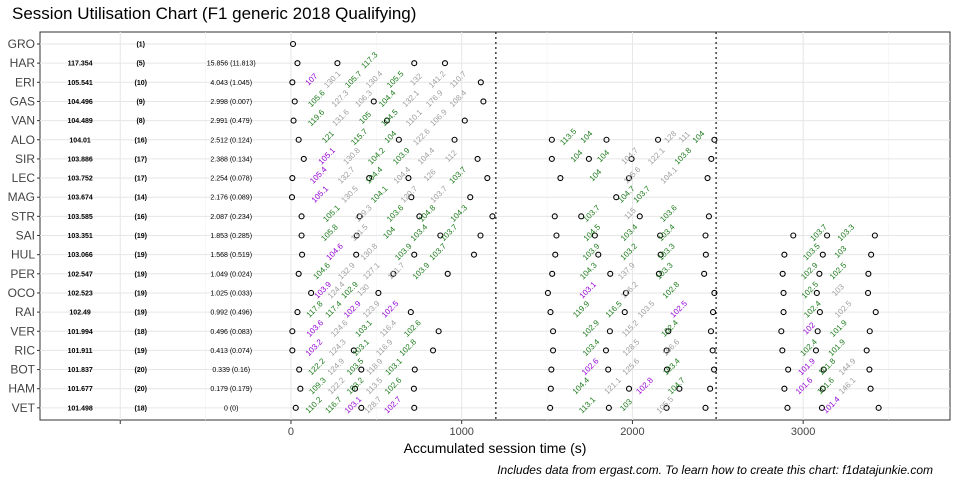 This screenshot has width=960, height=480. What do you see at coordinates (231, 64) in the screenshot?
I see `gap-label: 15.856 (11.813)` at bounding box center [231, 64].